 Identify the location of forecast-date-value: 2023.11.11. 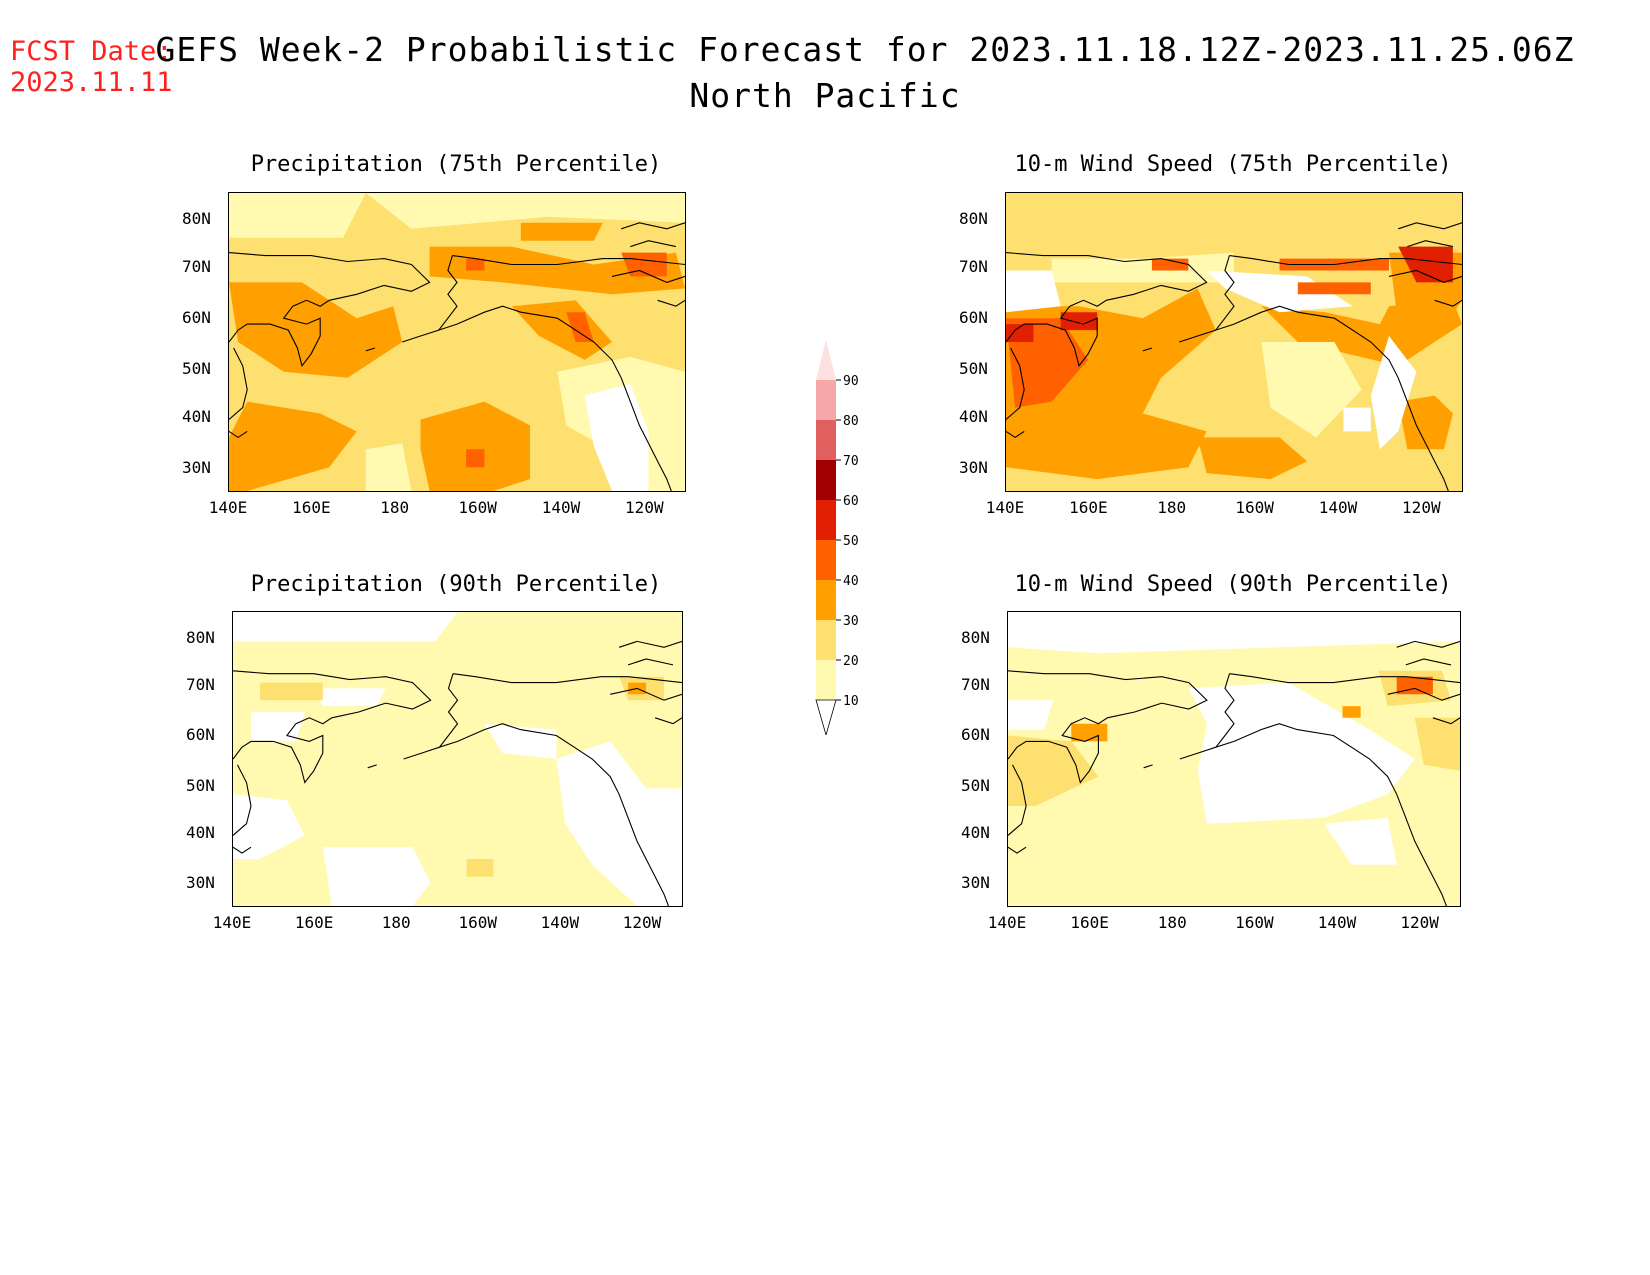
(91, 82).